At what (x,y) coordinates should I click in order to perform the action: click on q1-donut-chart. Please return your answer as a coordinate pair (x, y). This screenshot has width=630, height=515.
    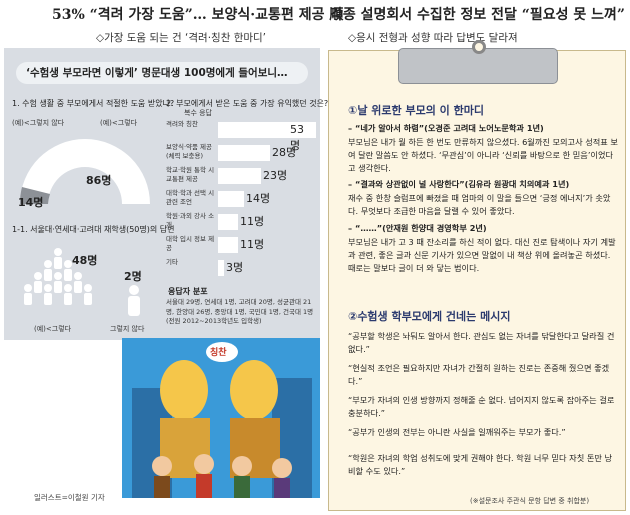
    Looking at the image, I should click on (84, 171).